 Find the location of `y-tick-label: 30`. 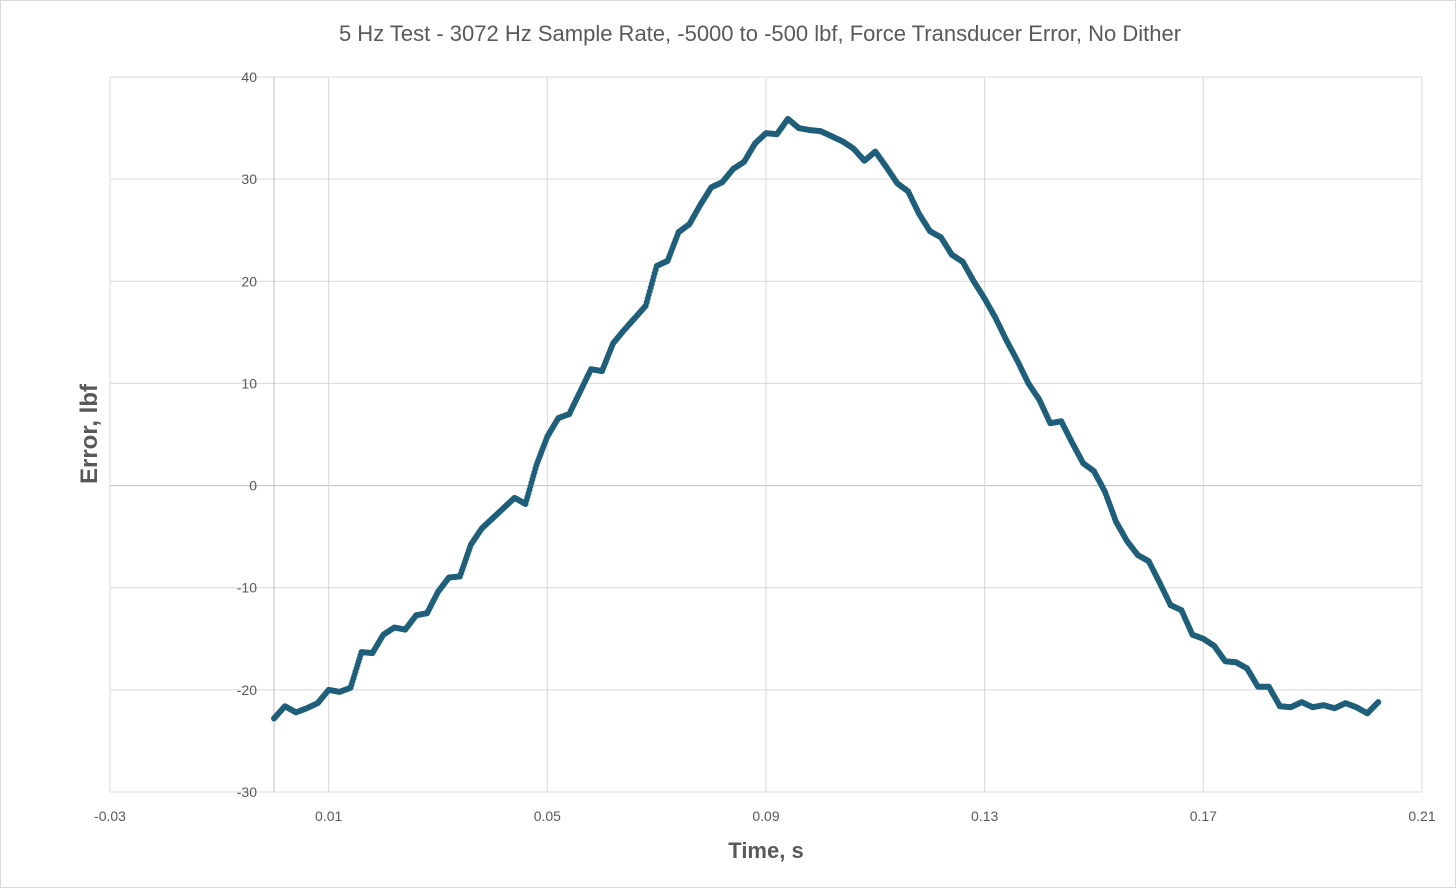

y-tick-label: 30 is located at coordinates (249, 179).